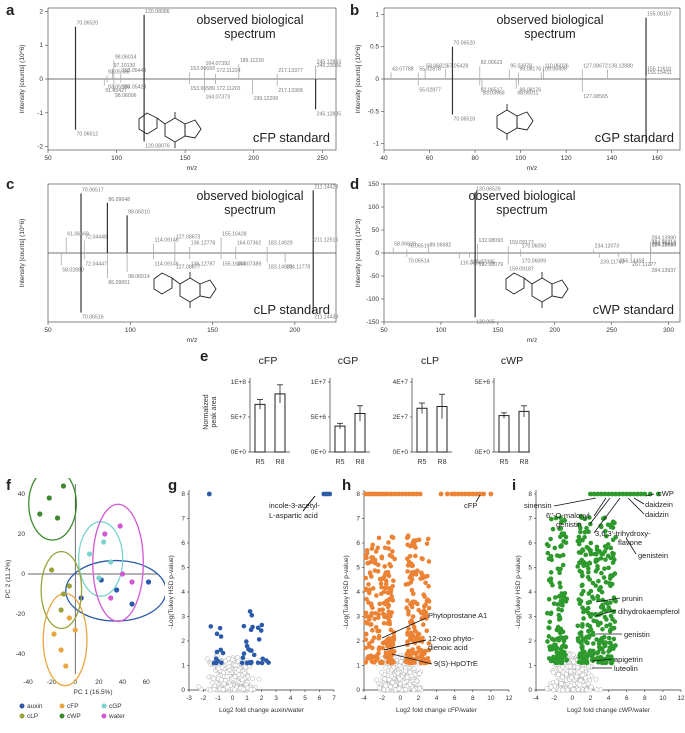 The height and width of the screenshot is (733, 685). What do you see at coordinates (492, 63) in the screenshot?
I see `peak-label: 82.06623` at bounding box center [492, 63].